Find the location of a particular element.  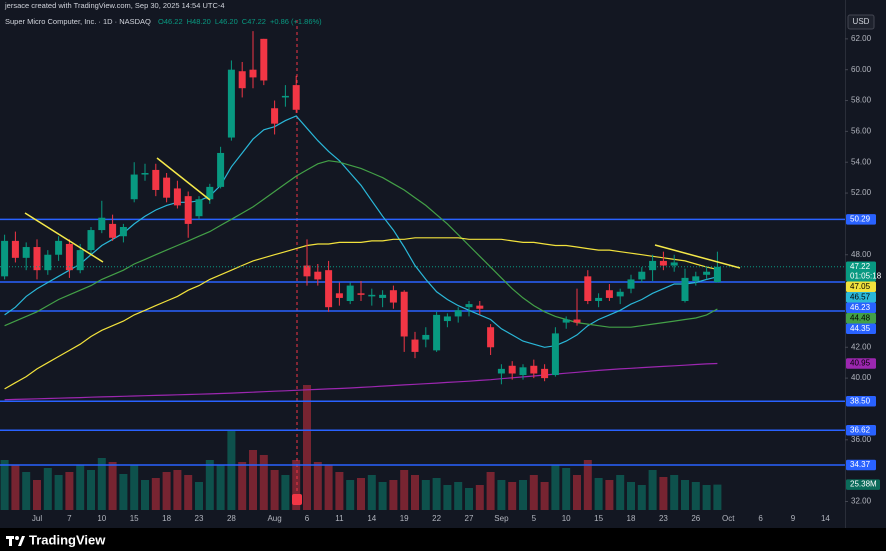

y-tick-label: 48.00 is located at coordinates (861, 254).